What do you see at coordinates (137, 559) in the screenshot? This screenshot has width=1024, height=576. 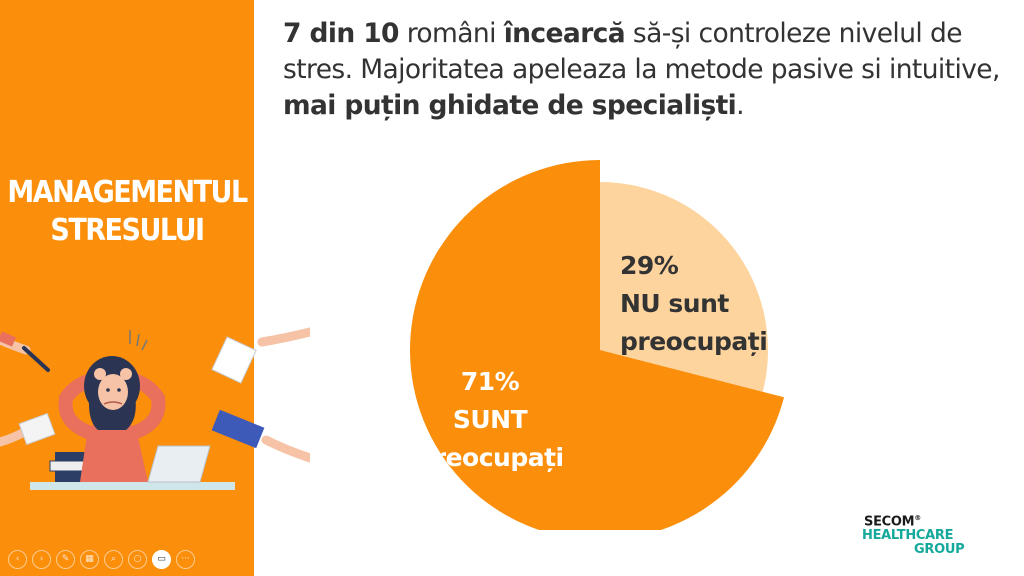 I see `more-options-icon: ○` at bounding box center [137, 559].